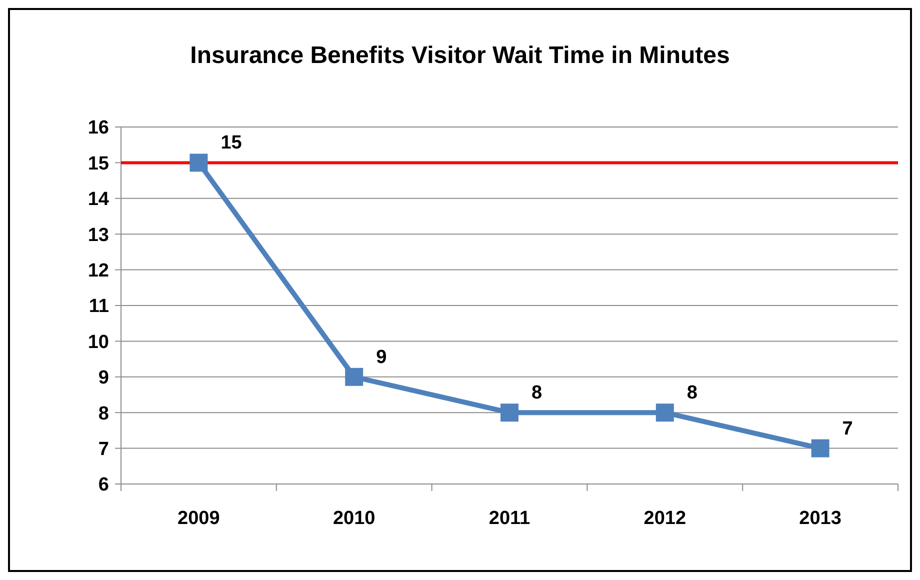 The height and width of the screenshot is (580, 920). I want to click on x-tick-label: 2012, so click(665, 518).